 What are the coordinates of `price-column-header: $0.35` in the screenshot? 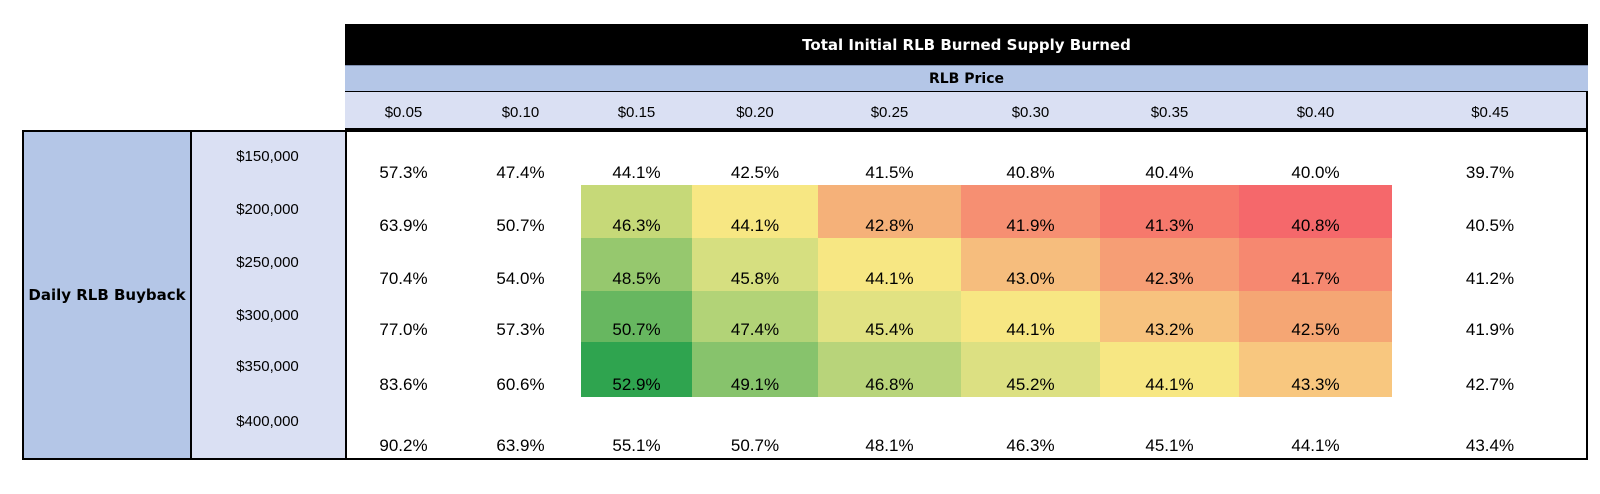 It's located at (1169, 112).